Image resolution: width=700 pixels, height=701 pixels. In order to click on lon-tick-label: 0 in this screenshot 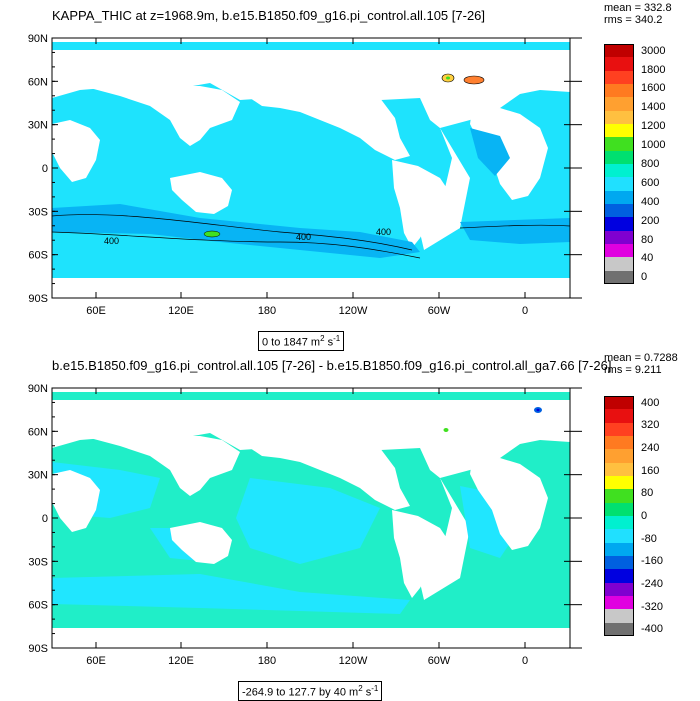, I will do `click(525, 661)`.